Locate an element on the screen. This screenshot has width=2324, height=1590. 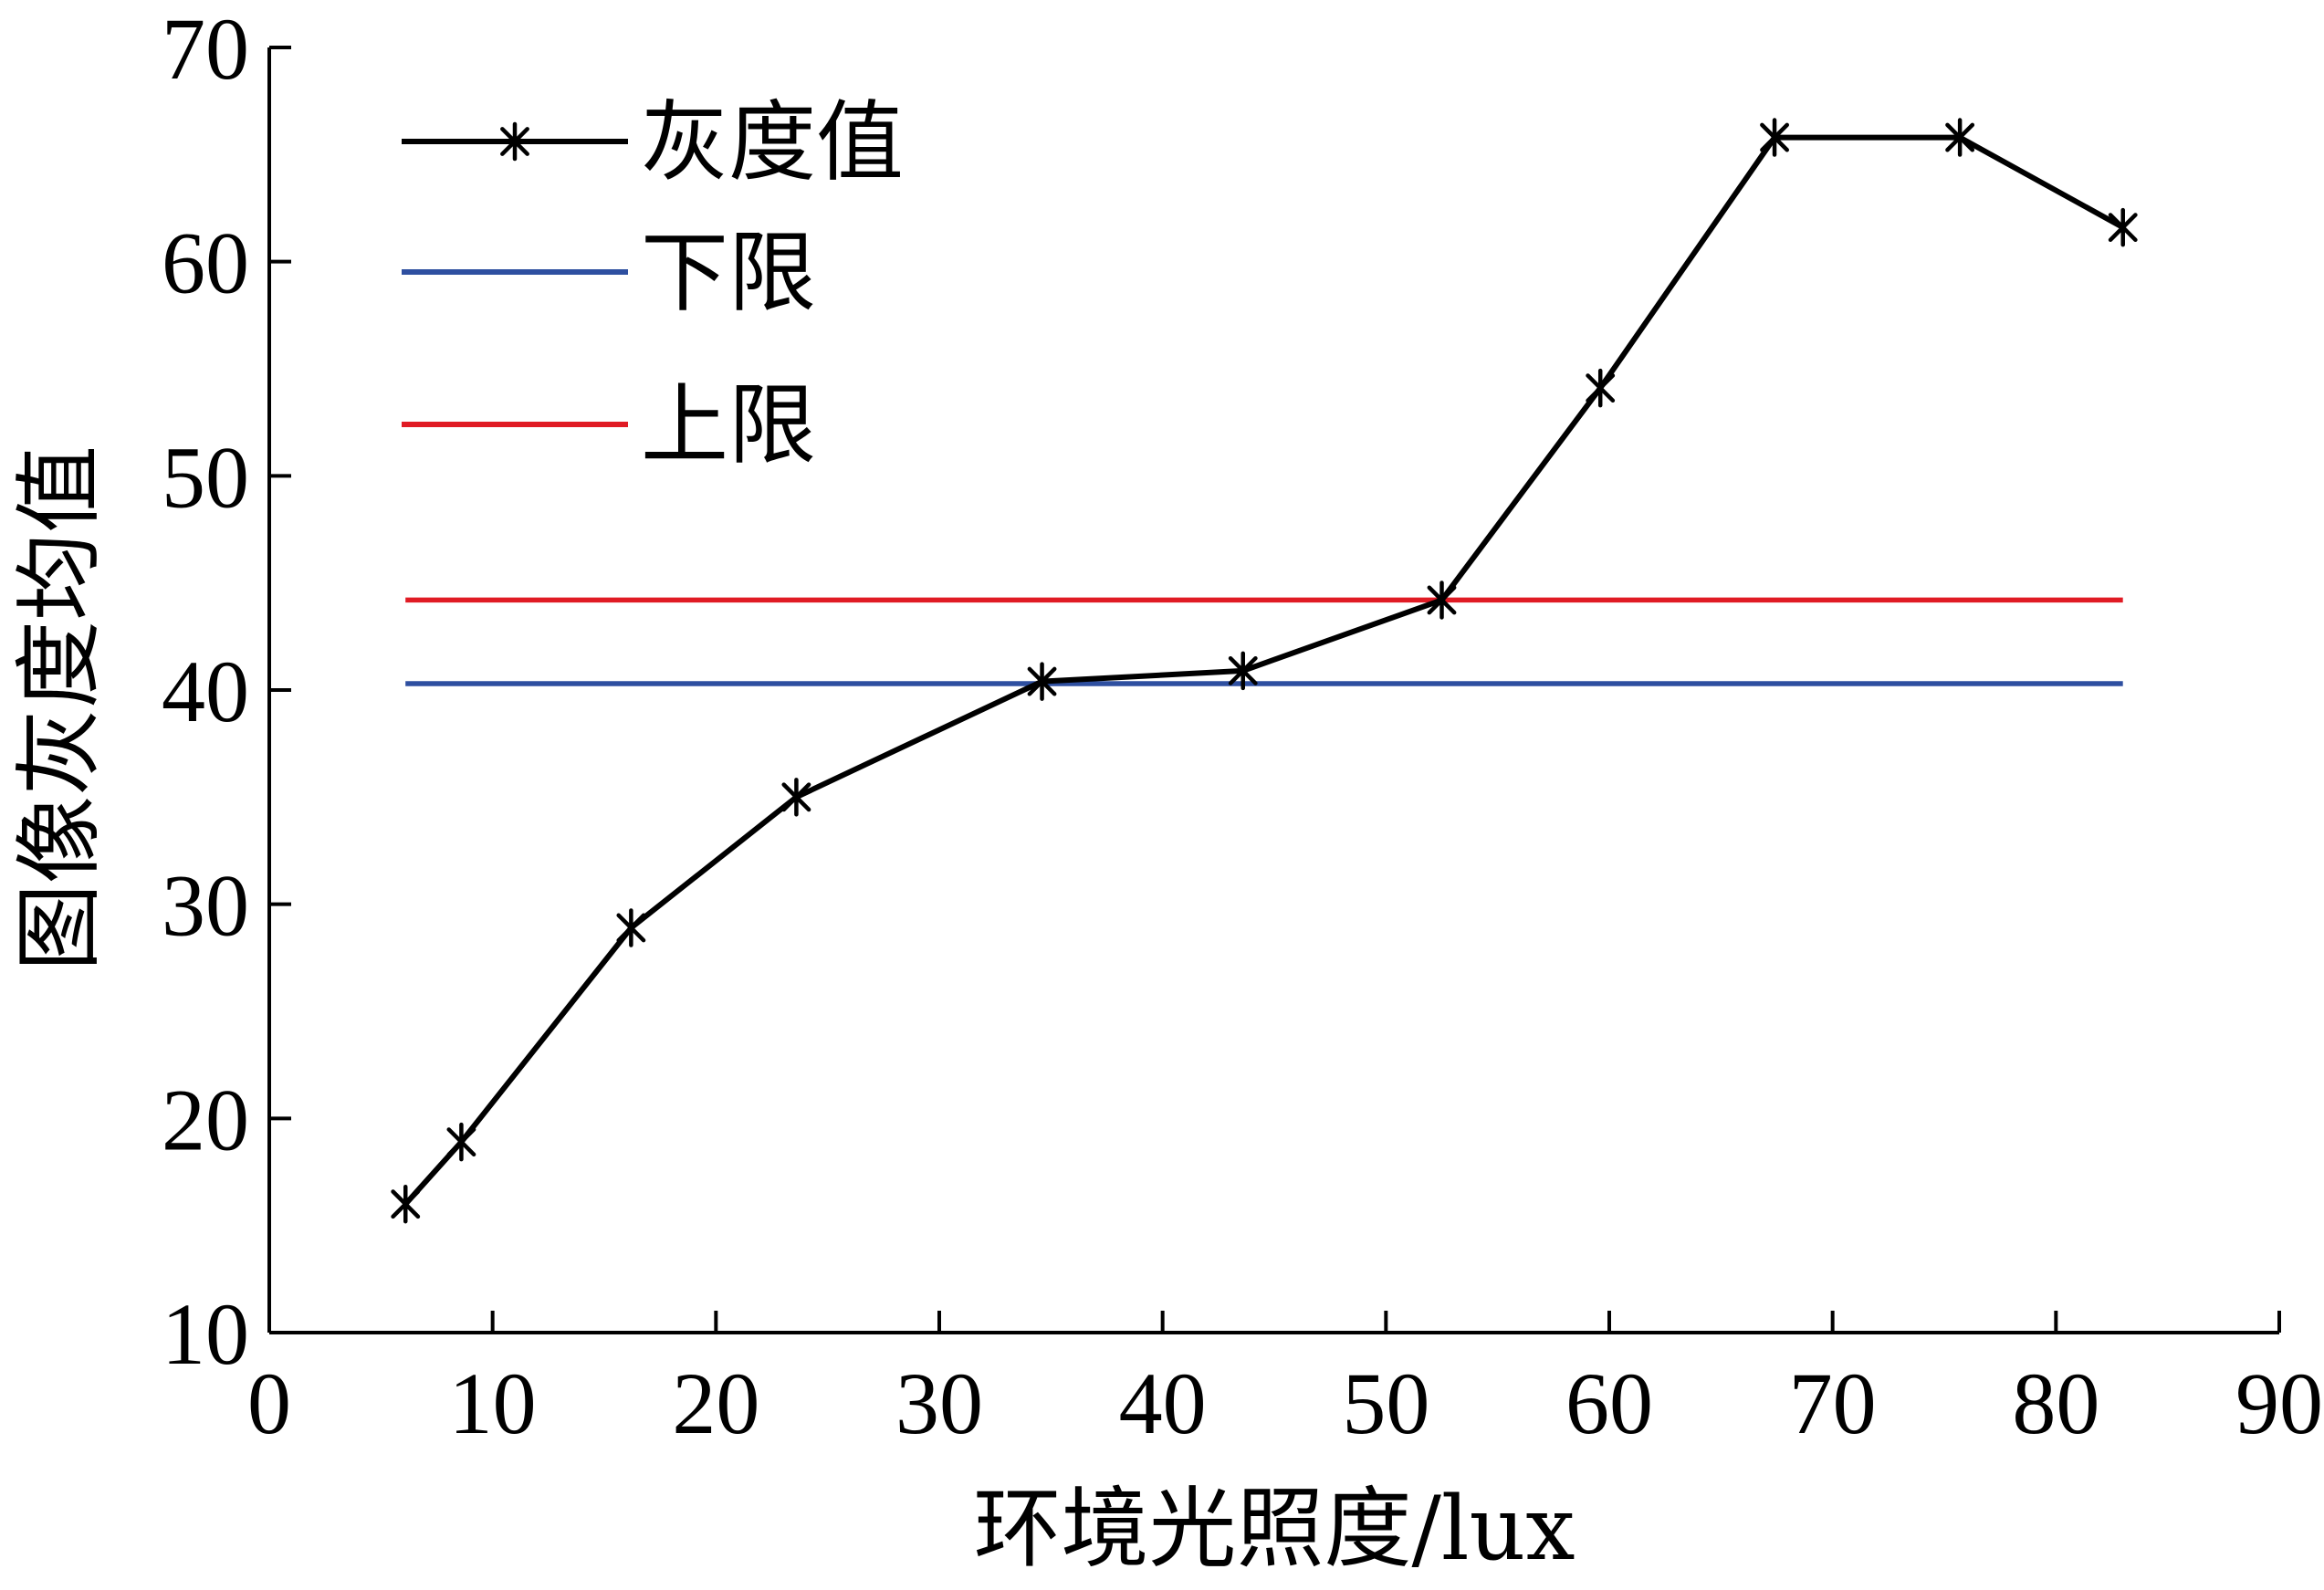
x-tick-label: 50 is located at coordinates (1385, 1403).